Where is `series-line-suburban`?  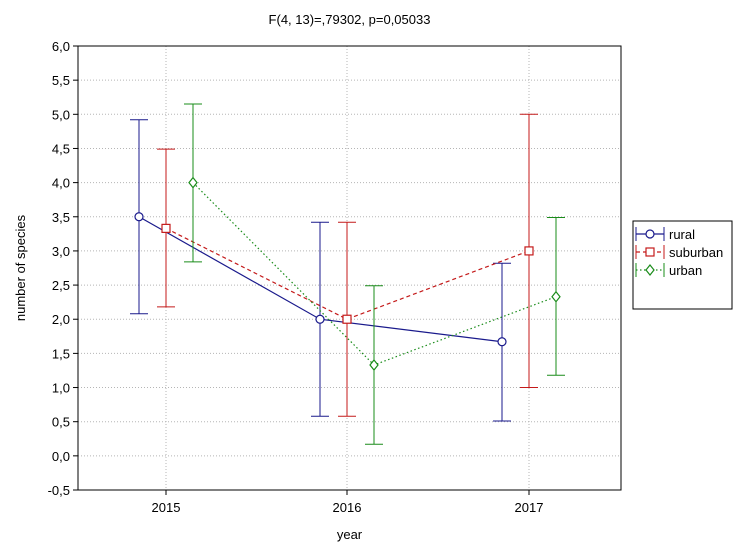
series-line-suburban is located at coordinates (347, 273).